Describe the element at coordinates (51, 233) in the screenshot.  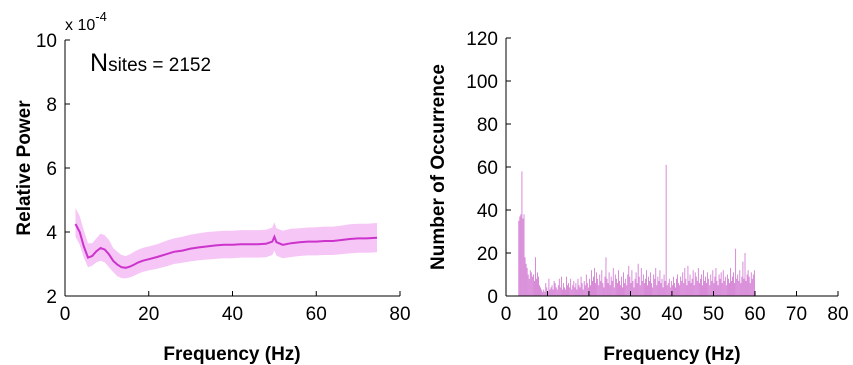
I see `y-tick-label: 4` at that location.